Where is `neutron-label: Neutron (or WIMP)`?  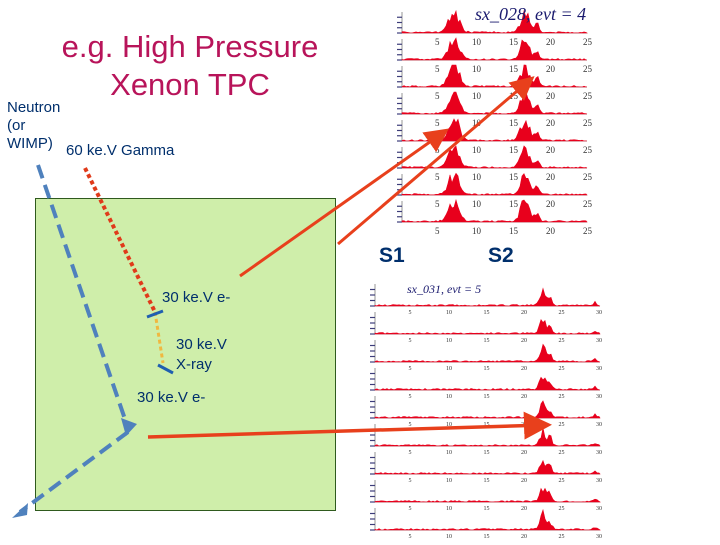 neutron-label: Neutron (or WIMP) is located at coordinates (33, 126).